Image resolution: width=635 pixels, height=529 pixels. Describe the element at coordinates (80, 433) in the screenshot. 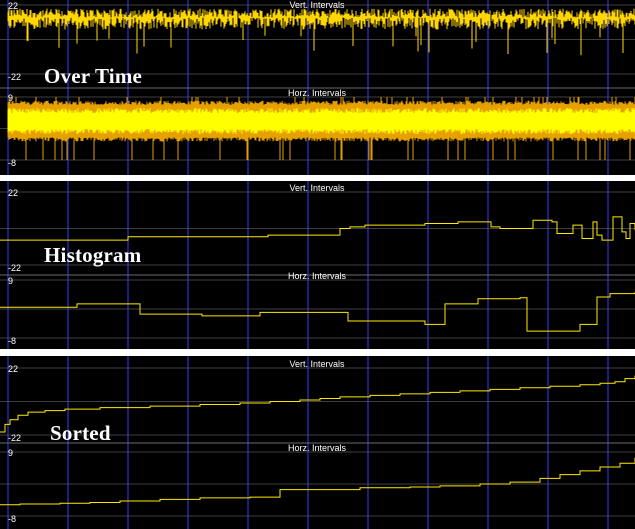

I see `sorted-label: Sorted` at that location.